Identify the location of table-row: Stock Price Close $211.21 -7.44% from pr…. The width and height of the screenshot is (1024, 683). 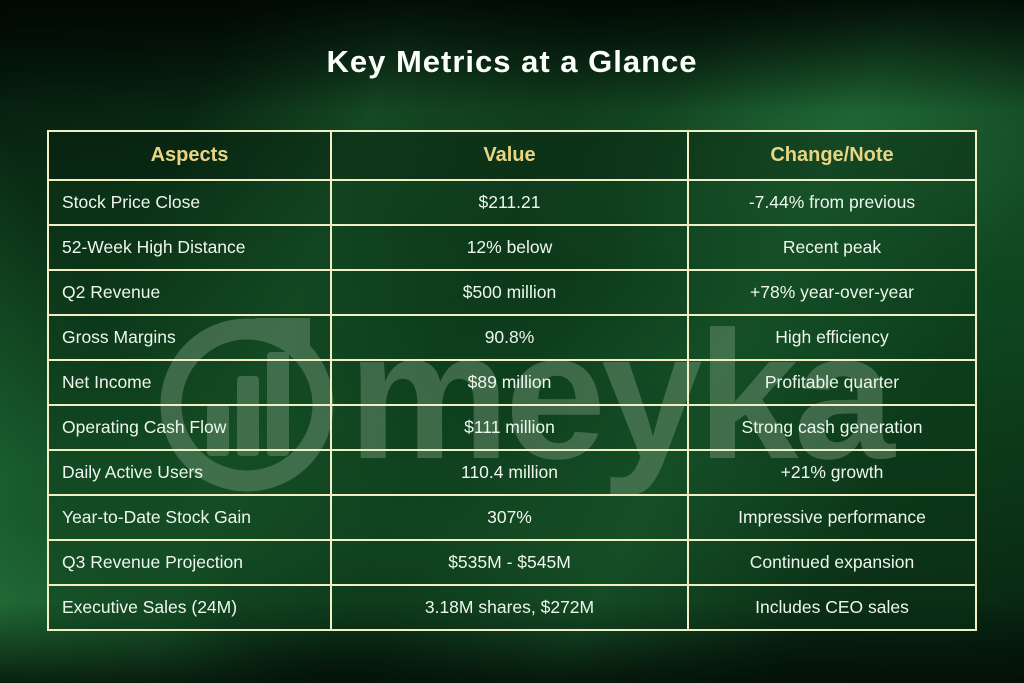
(512, 202).